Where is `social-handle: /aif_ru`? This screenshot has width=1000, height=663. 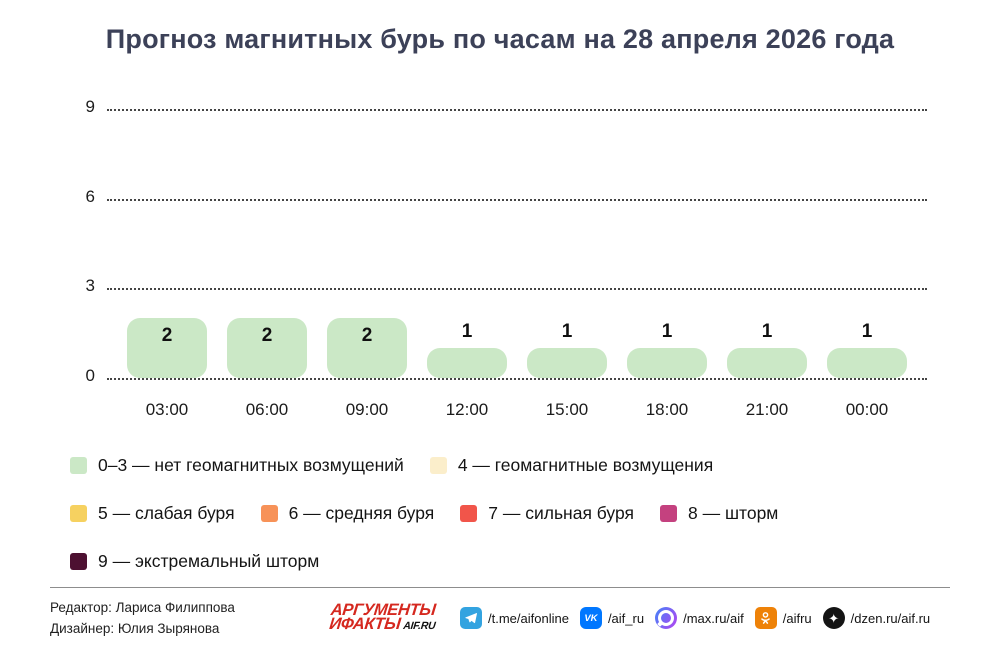
social-handle: /aif_ru is located at coordinates (626, 618).